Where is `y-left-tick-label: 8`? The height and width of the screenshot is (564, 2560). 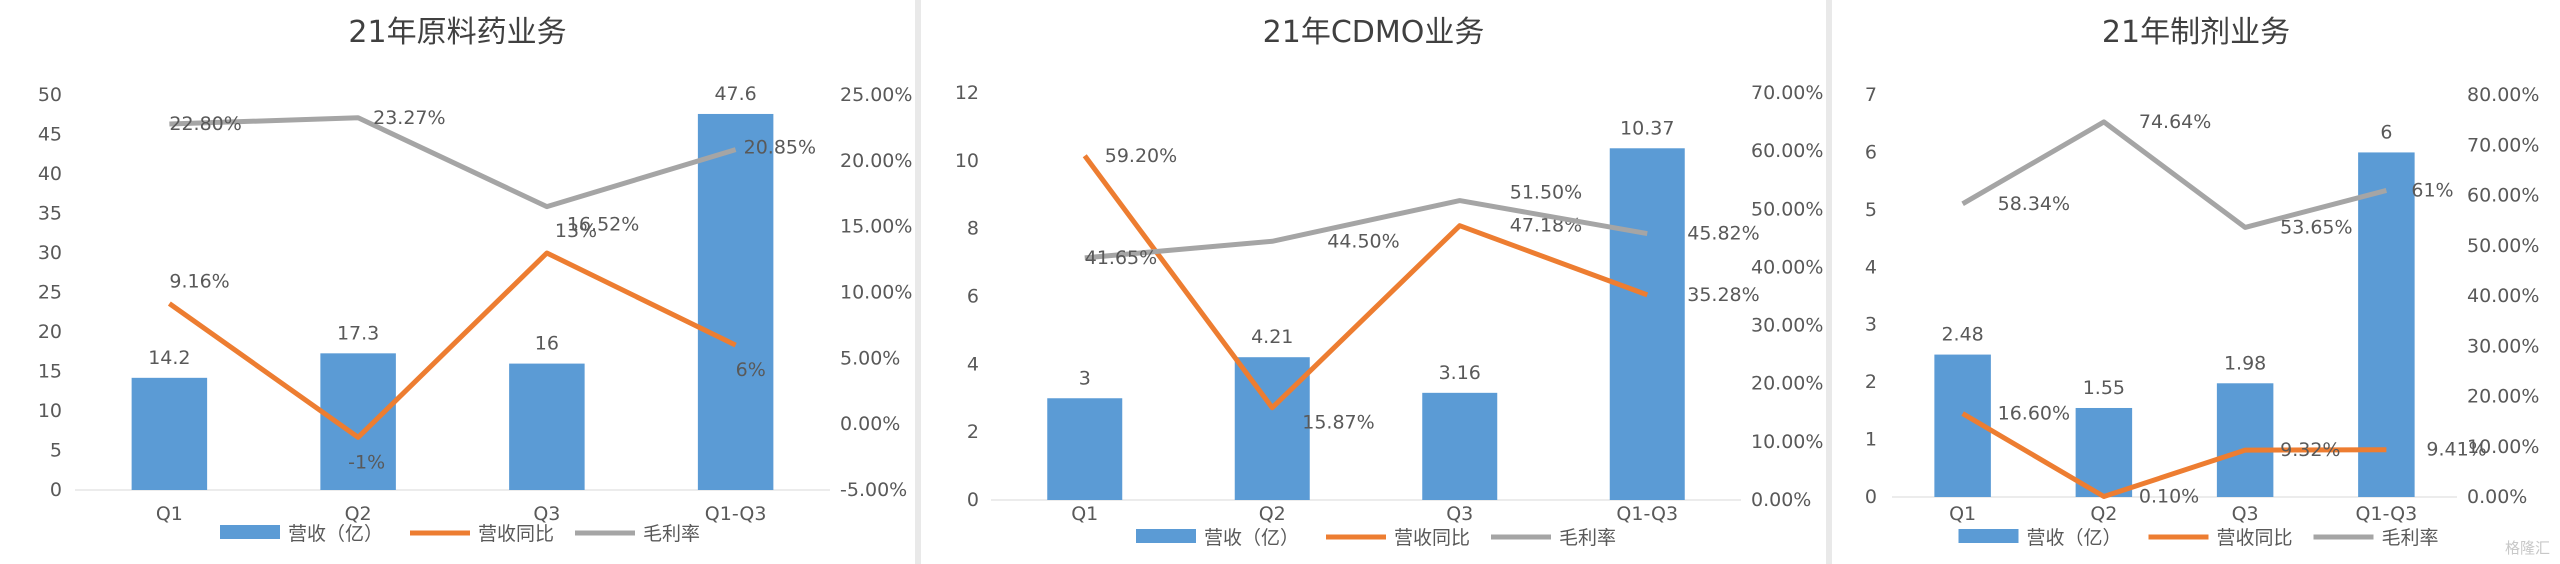
y-left-tick-label: 8 is located at coordinates (973, 229).